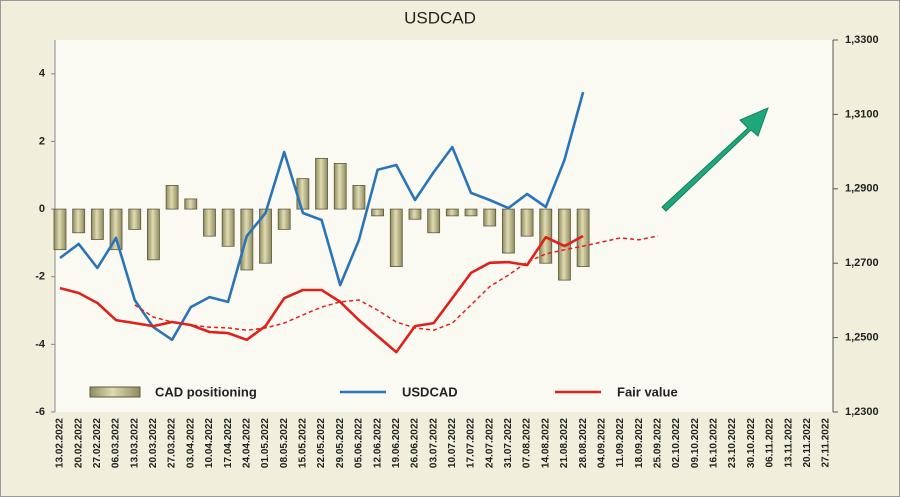  I want to click on x-tick-label: 03.07.2022, so click(433, 443).